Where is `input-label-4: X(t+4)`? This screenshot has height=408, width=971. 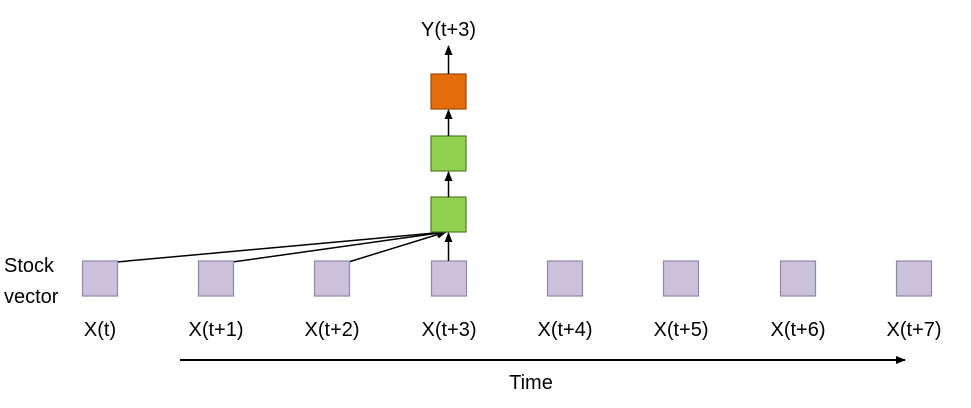 input-label-4: X(t+4) is located at coordinates (564, 330).